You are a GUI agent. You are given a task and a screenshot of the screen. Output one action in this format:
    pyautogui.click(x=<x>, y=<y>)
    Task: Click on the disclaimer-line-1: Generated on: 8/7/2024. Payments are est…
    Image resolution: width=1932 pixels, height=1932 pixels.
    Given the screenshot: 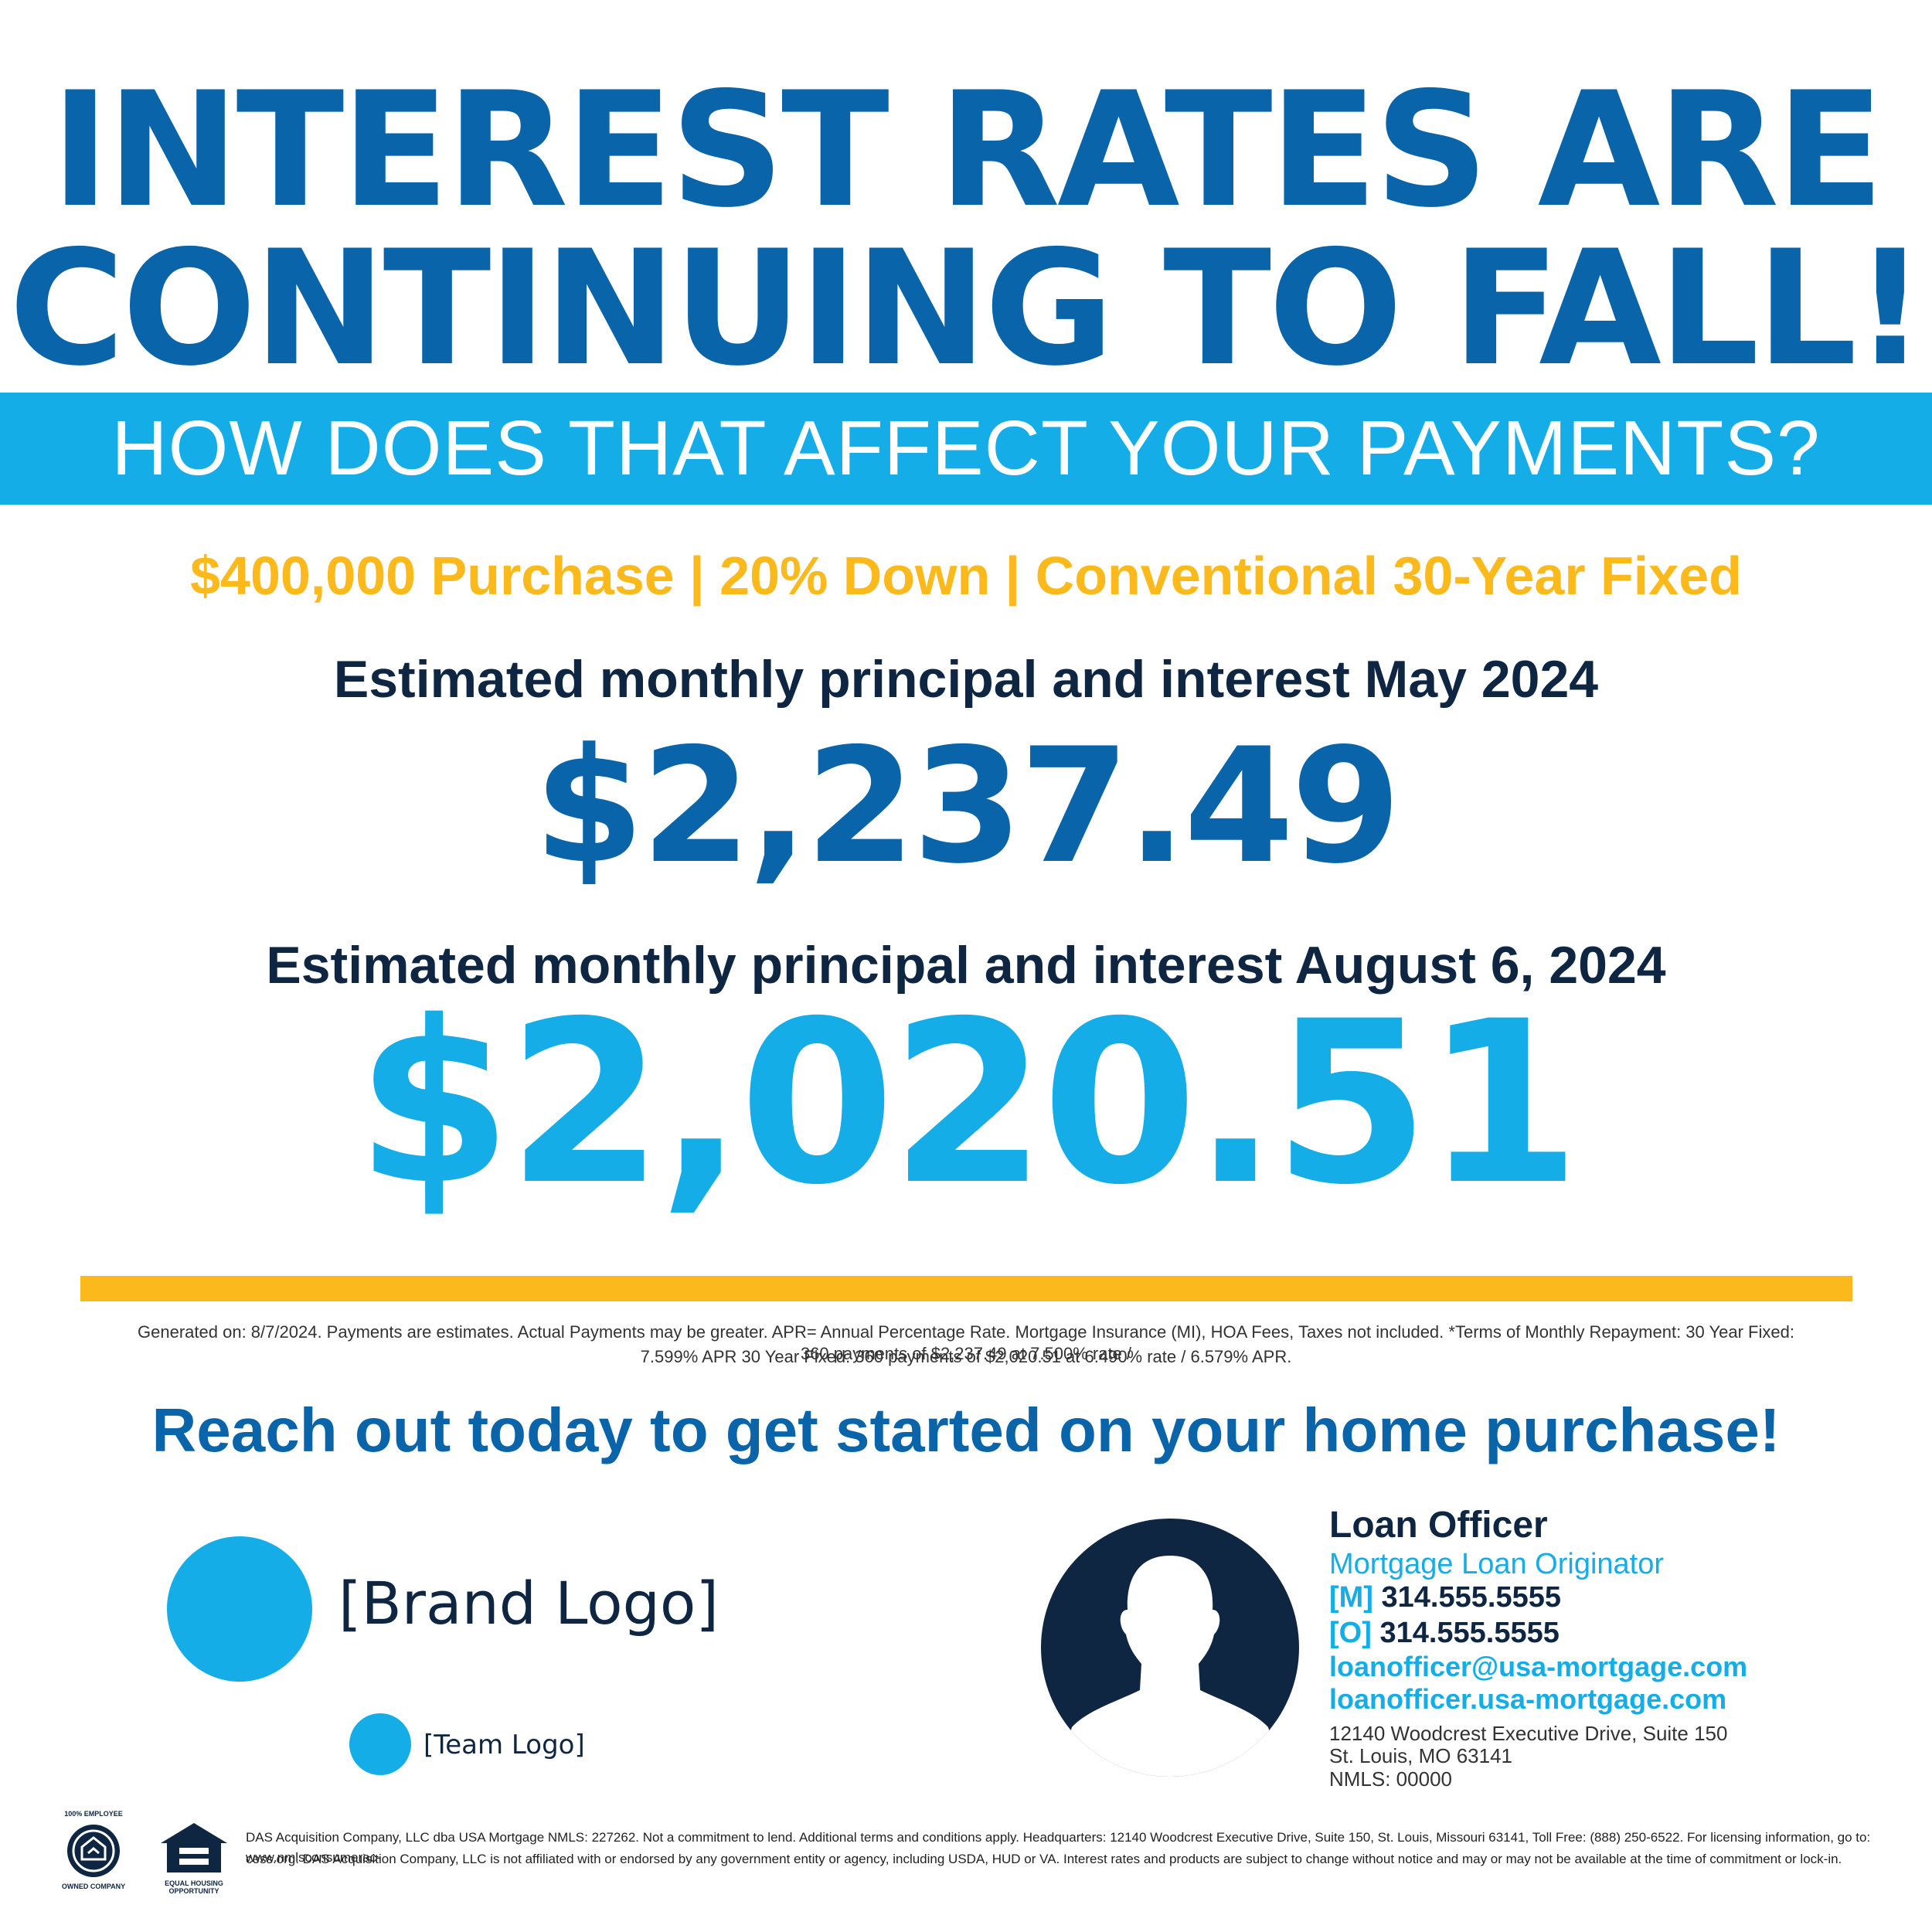 What is the action you would take?
    pyautogui.click(x=966, y=1342)
    